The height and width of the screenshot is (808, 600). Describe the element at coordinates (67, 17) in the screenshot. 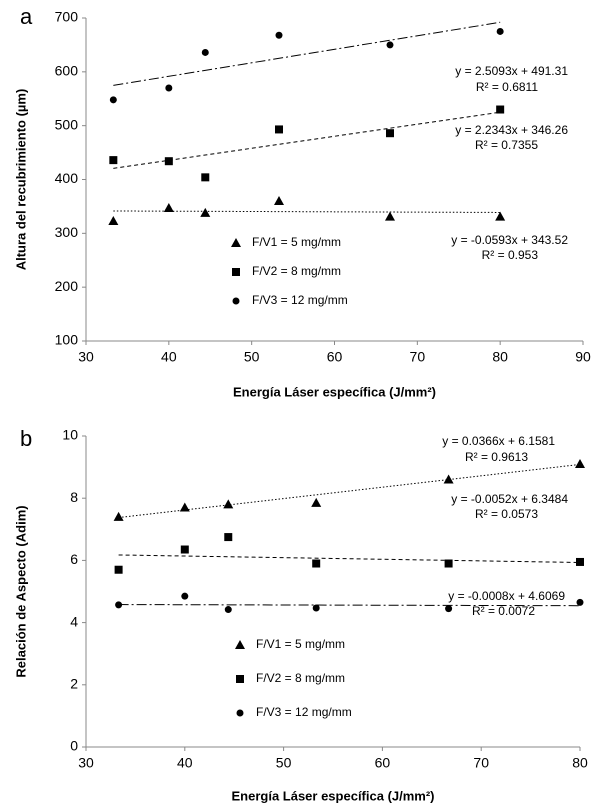

I see `y-tick-label: 700` at that location.